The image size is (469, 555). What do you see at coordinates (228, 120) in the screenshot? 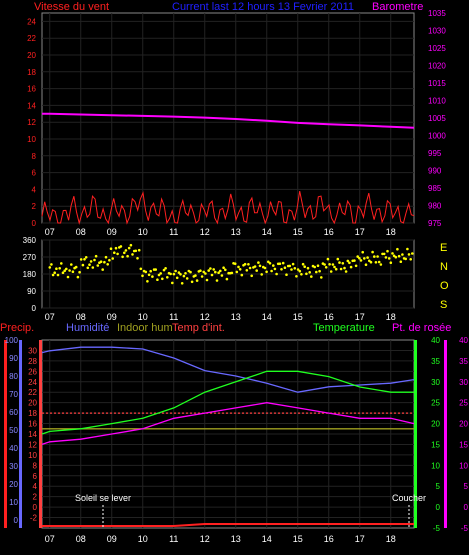
I see `barometer-line` at bounding box center [228, 120].